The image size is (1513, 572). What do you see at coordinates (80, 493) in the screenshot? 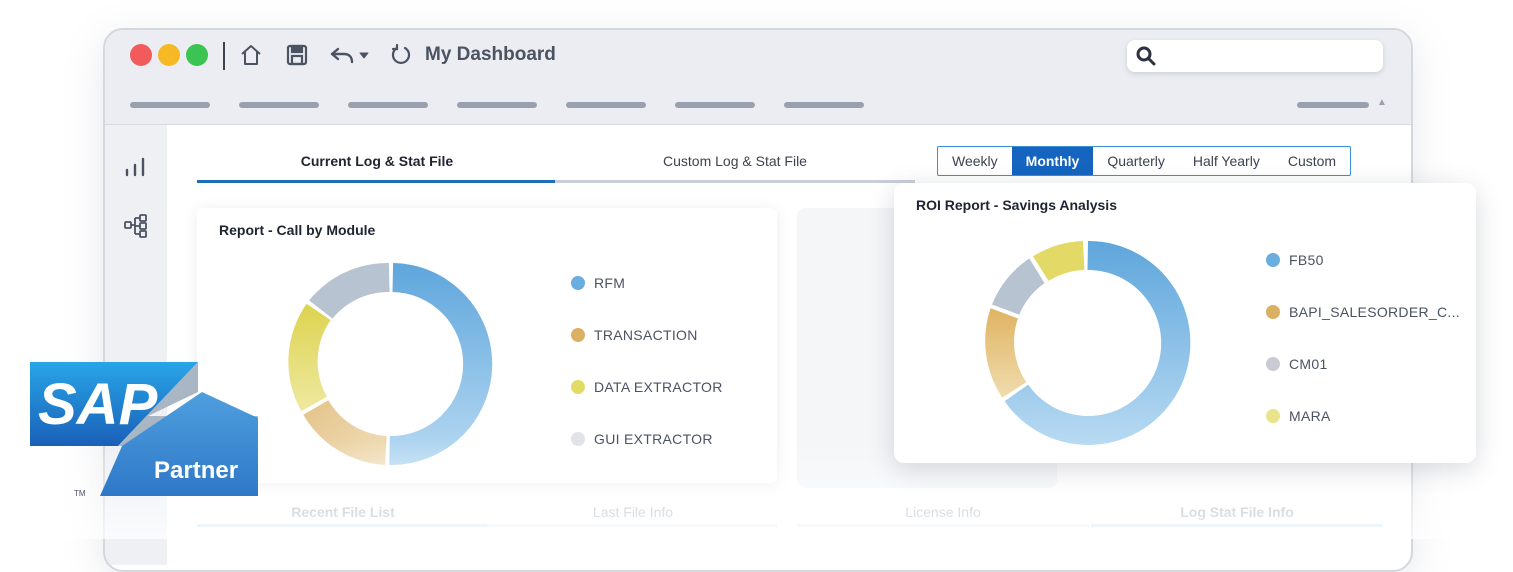
I see `trademark-text: TM` at bounding box center [80, 493].